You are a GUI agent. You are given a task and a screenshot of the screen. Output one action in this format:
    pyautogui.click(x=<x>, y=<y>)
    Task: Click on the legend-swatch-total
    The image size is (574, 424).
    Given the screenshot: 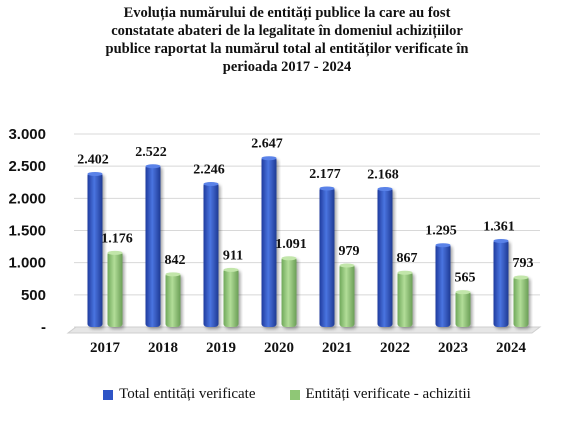 What is the action you would take?
    pyautogui.click(x=108, y=394)
    